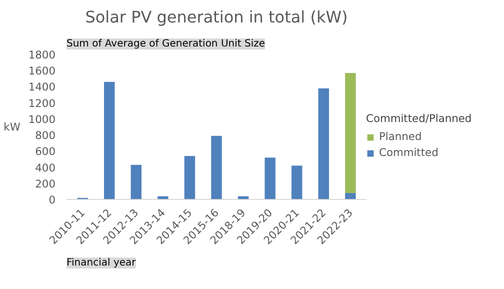 The height and width of the screenshot is (289, 504). I want to click on y-tick-label: 800, so click(45, 135).